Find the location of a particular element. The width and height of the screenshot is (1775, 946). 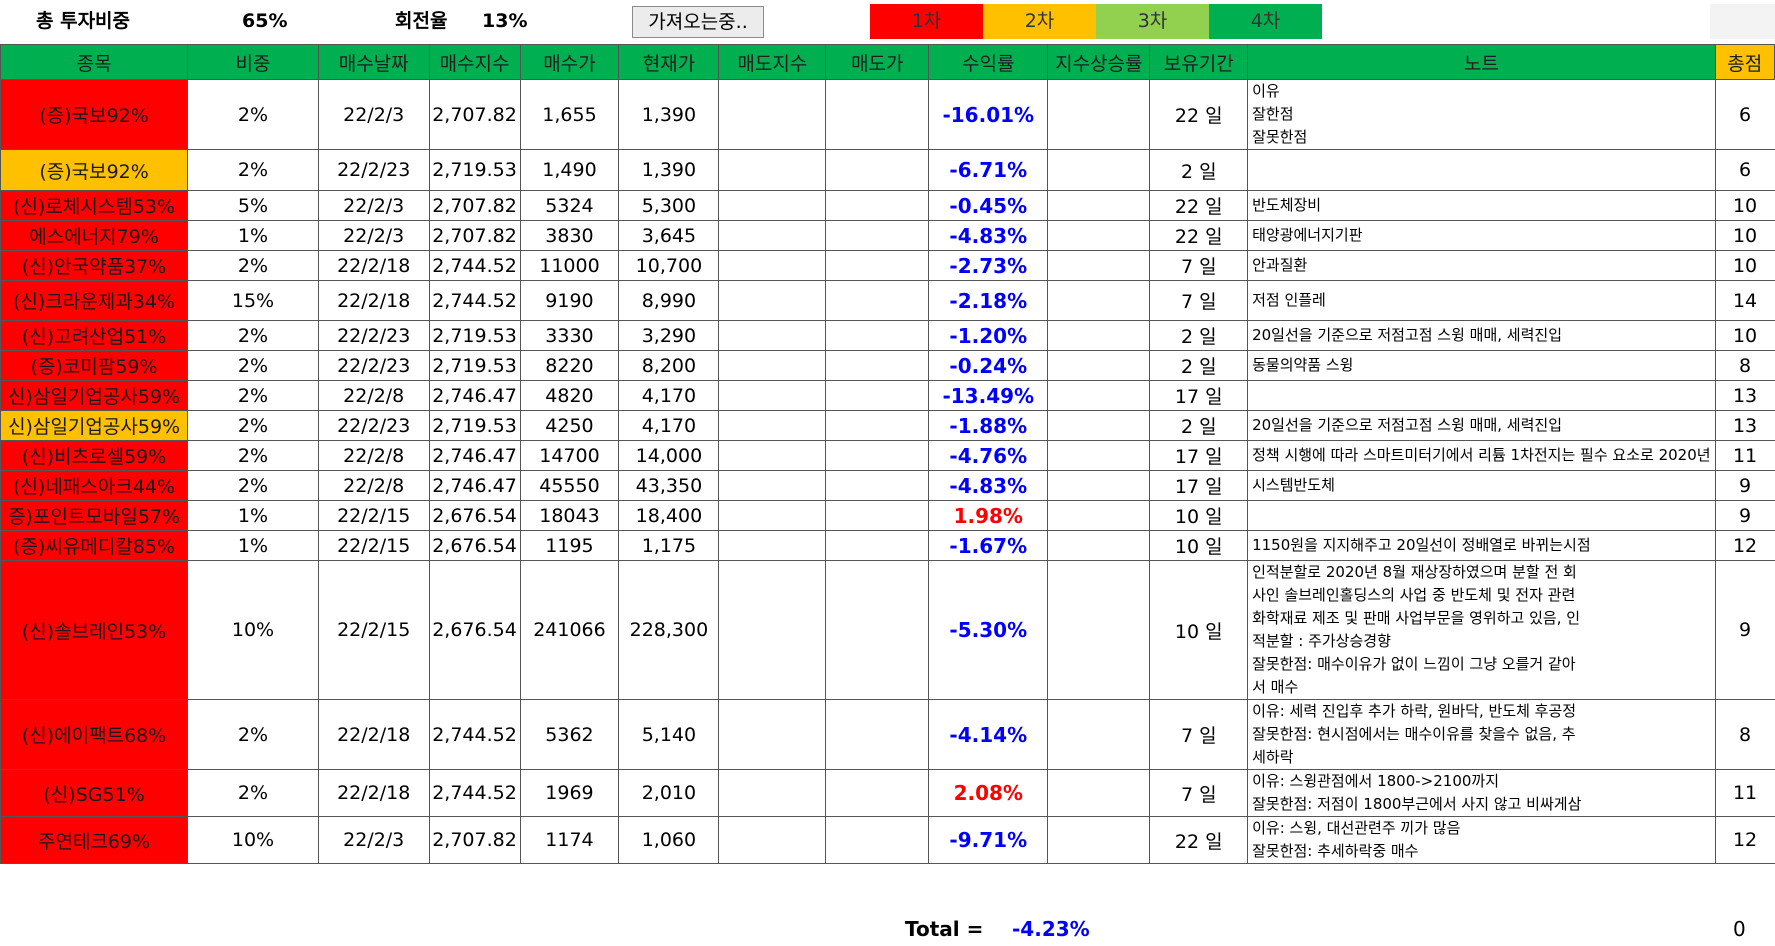

return-cell: -4.14% is located at coordinates (988, 734).